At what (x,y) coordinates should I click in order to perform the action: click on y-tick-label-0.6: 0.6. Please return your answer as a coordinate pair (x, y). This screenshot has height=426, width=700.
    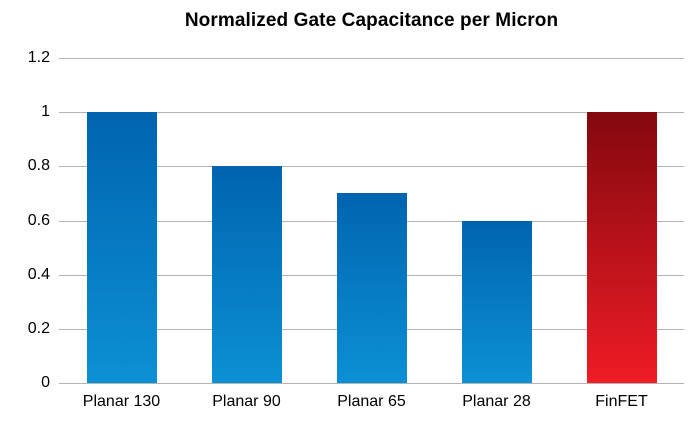
    Looking at the image, I should click on (38, 220).